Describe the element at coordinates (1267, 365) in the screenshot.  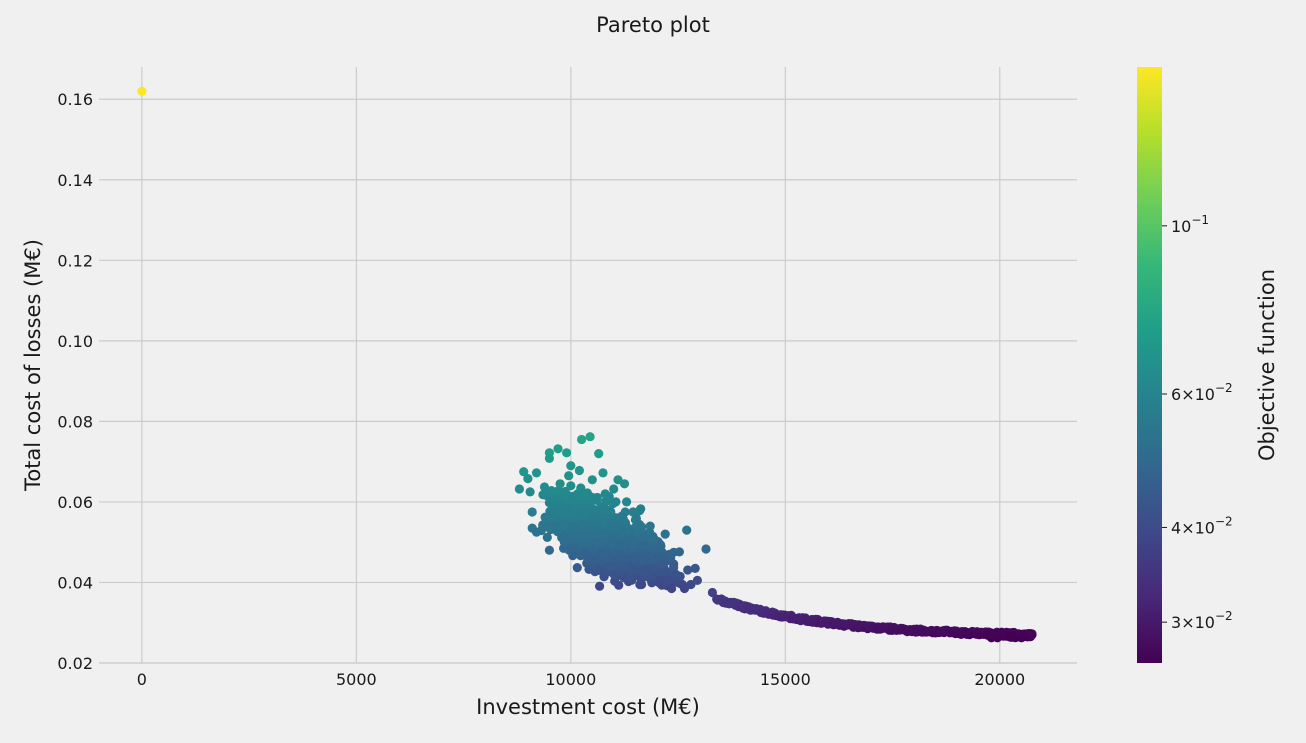
I see `colorbar-label: Objective function` at that location.